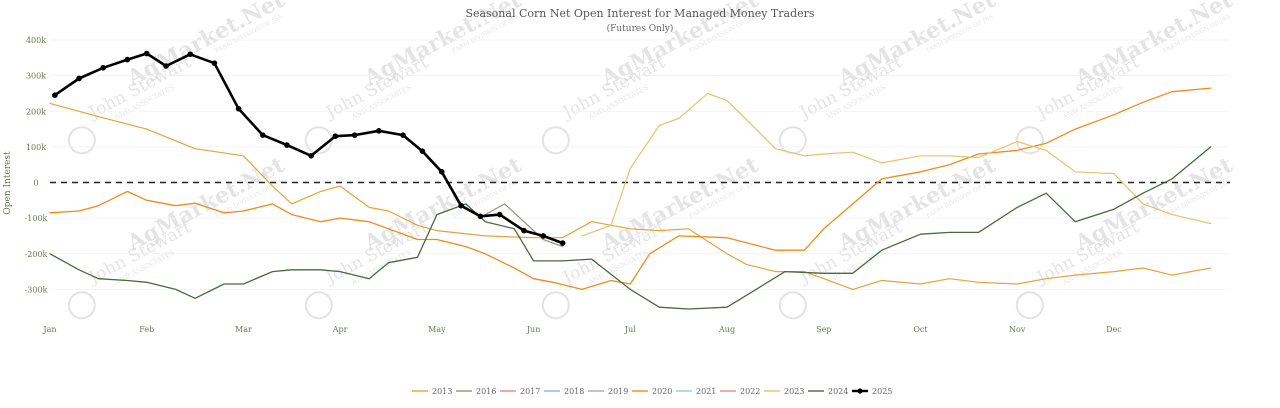 The width and height of the screenshot is (1280, 408). I want to click on legend-item-2025: 2025, so click(872, 391).